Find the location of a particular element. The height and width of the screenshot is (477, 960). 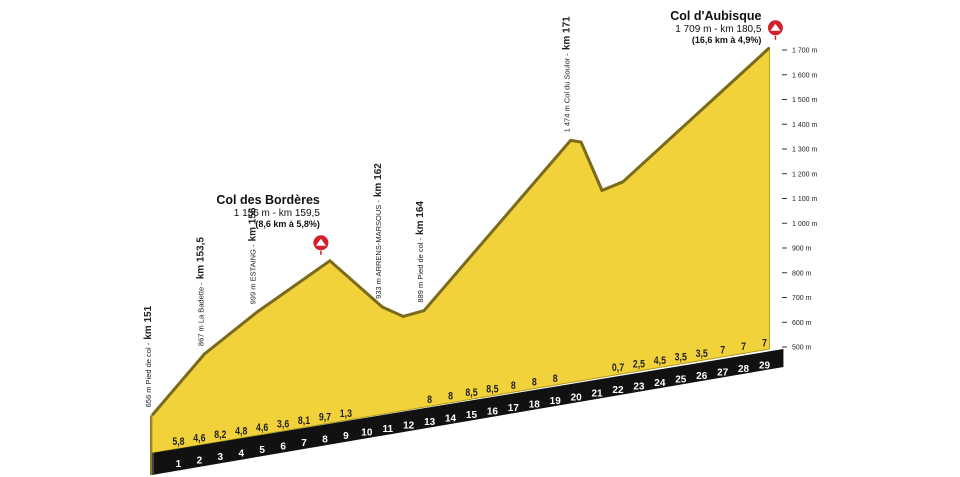

waypoint-km: km 171 is located at coordinates (567, 33).